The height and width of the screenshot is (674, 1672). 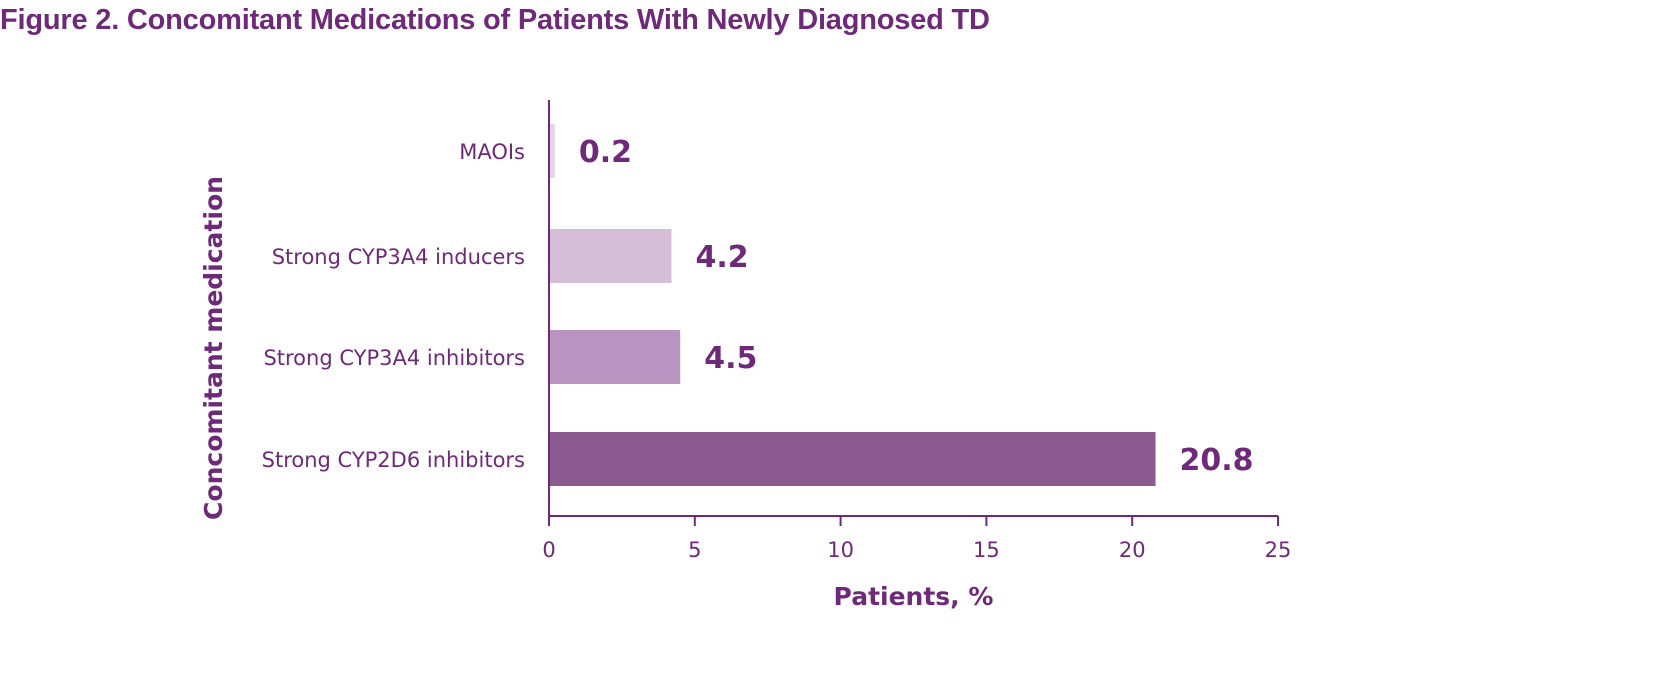 I want to click on category-label-0: MAOIs, so click(x=492, y=152).